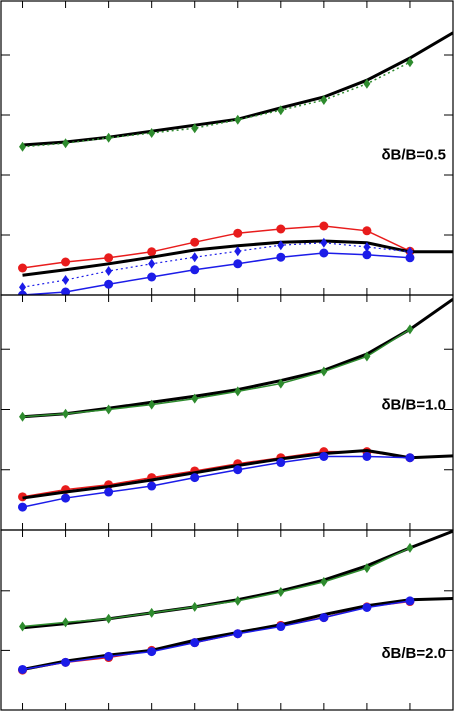  I want to click on annotation: δB/B=0.5, so click(413, 154).